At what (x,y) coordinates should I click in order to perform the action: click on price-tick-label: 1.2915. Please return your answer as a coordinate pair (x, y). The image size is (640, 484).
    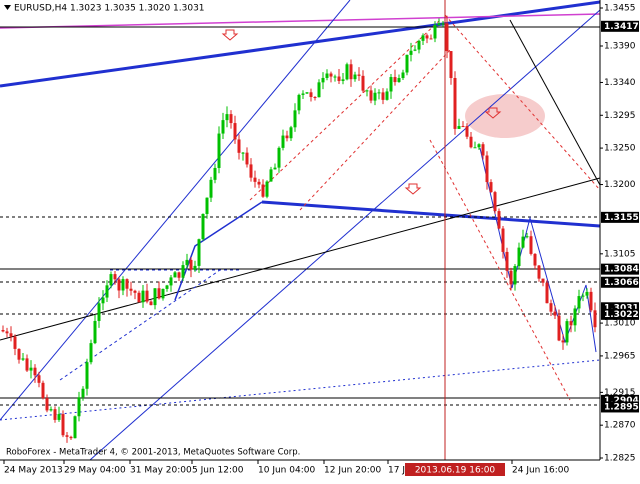
    Looking at the image, I should click on (620, 393).